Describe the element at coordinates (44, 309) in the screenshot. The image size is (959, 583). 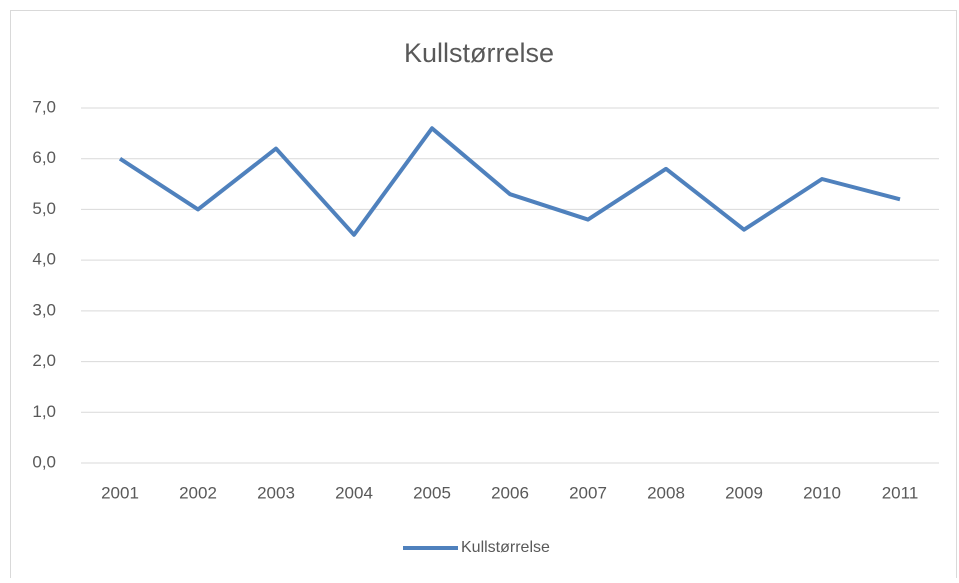
I see `y-tick-label: 3,0` at that location.